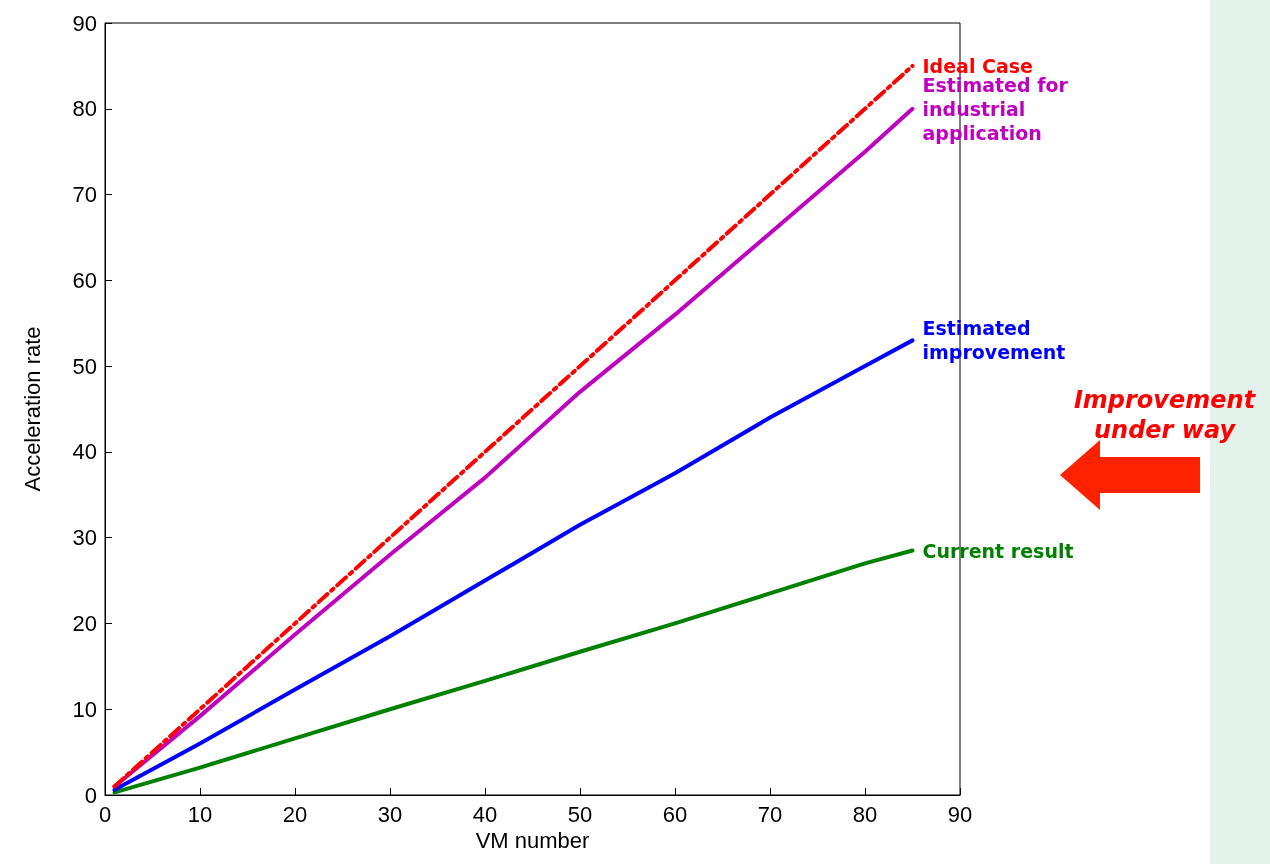  Describe the element at coordinates (84, 366) in the screenshot. I see `y-tick-label: 50` at that location.